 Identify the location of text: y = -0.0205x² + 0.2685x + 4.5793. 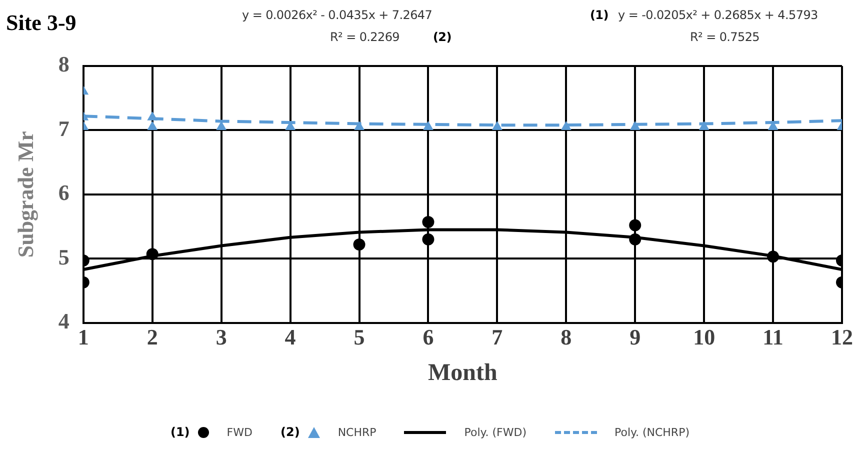
(718, 15).